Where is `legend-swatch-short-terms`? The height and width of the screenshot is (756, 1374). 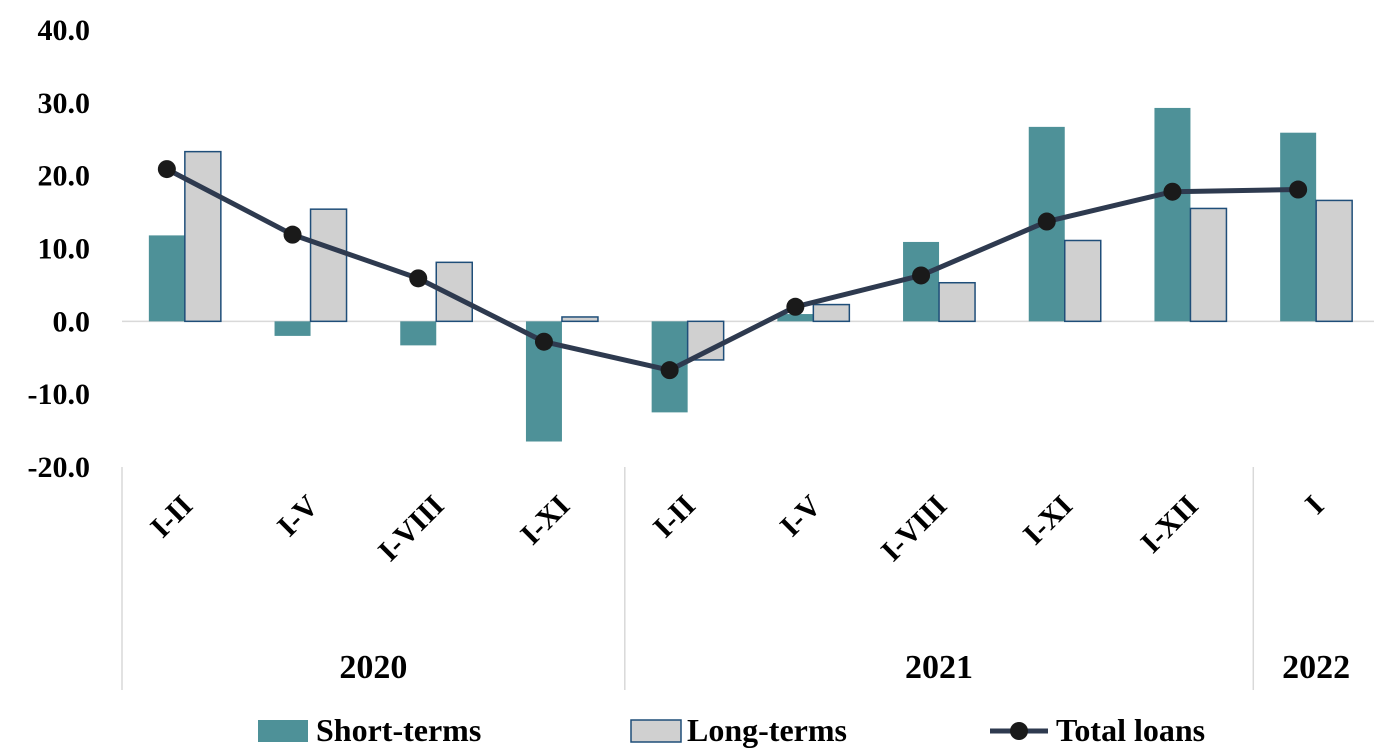
legend-swatch-short-terms is located at coordinates (283, 731).